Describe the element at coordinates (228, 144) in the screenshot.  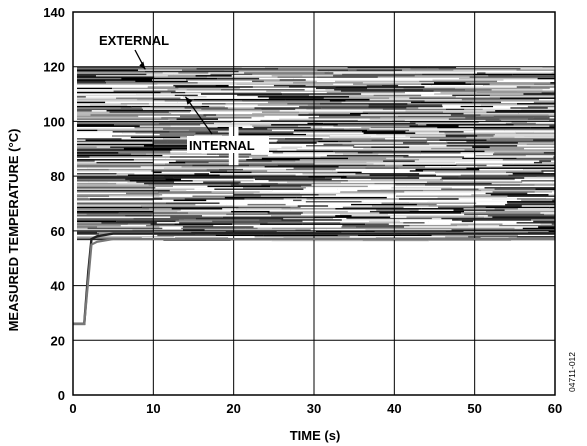
I see `annotation-internal-bg` at that location.